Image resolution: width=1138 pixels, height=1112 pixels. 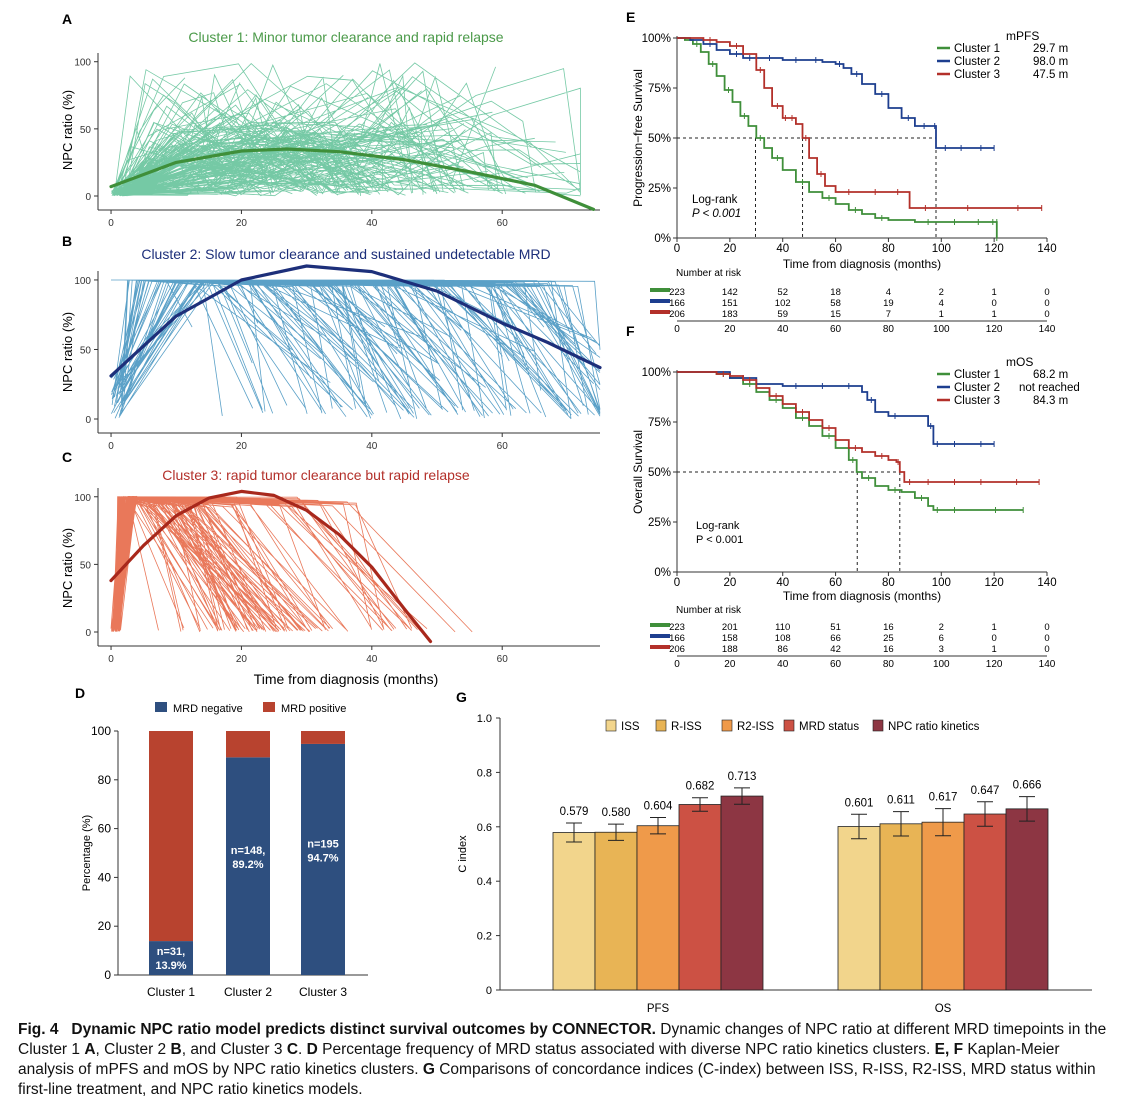 I want to click on bar-value-label: 0.601, so click(x=859, y=803).